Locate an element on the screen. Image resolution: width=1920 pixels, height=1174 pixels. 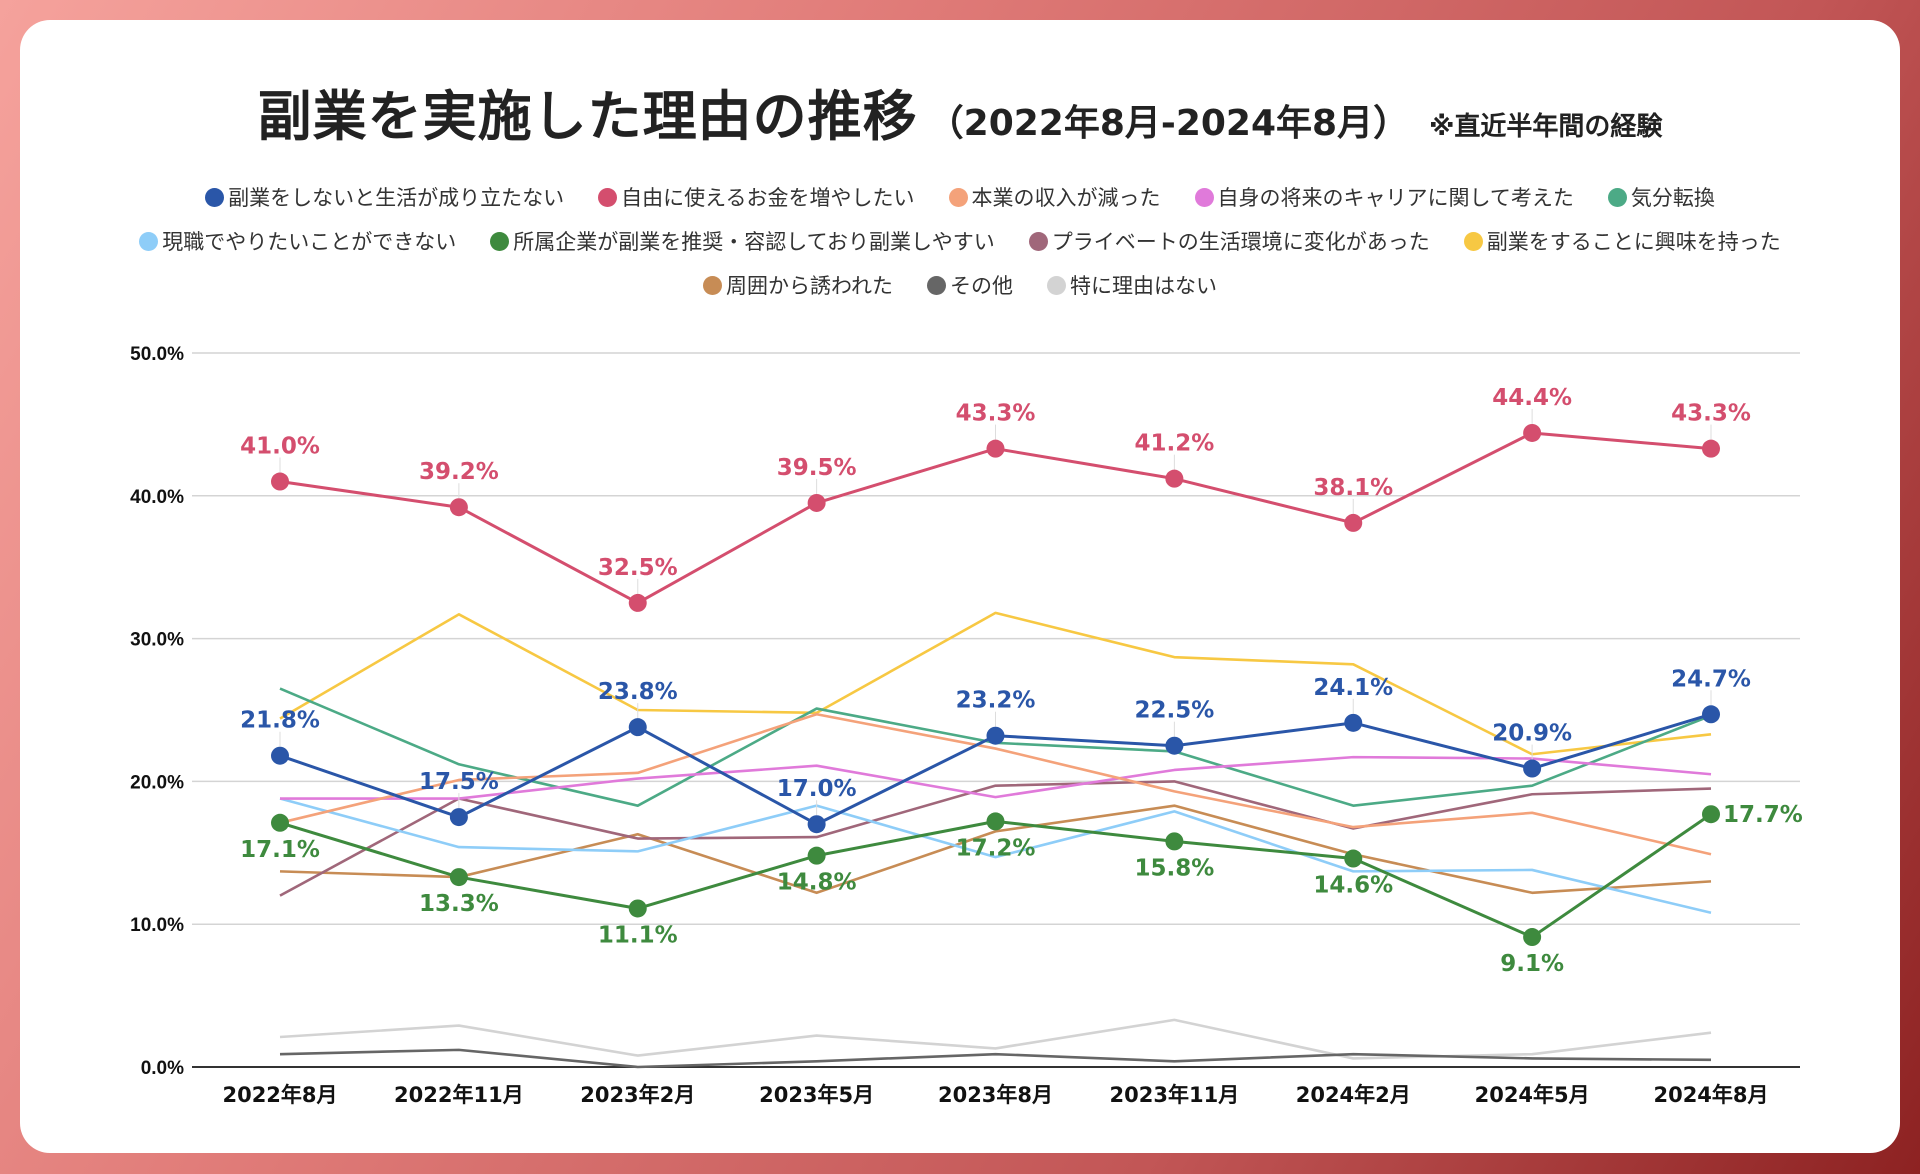
x-tick-label: 2024年8月 is located at coordinates (1710, 1095).